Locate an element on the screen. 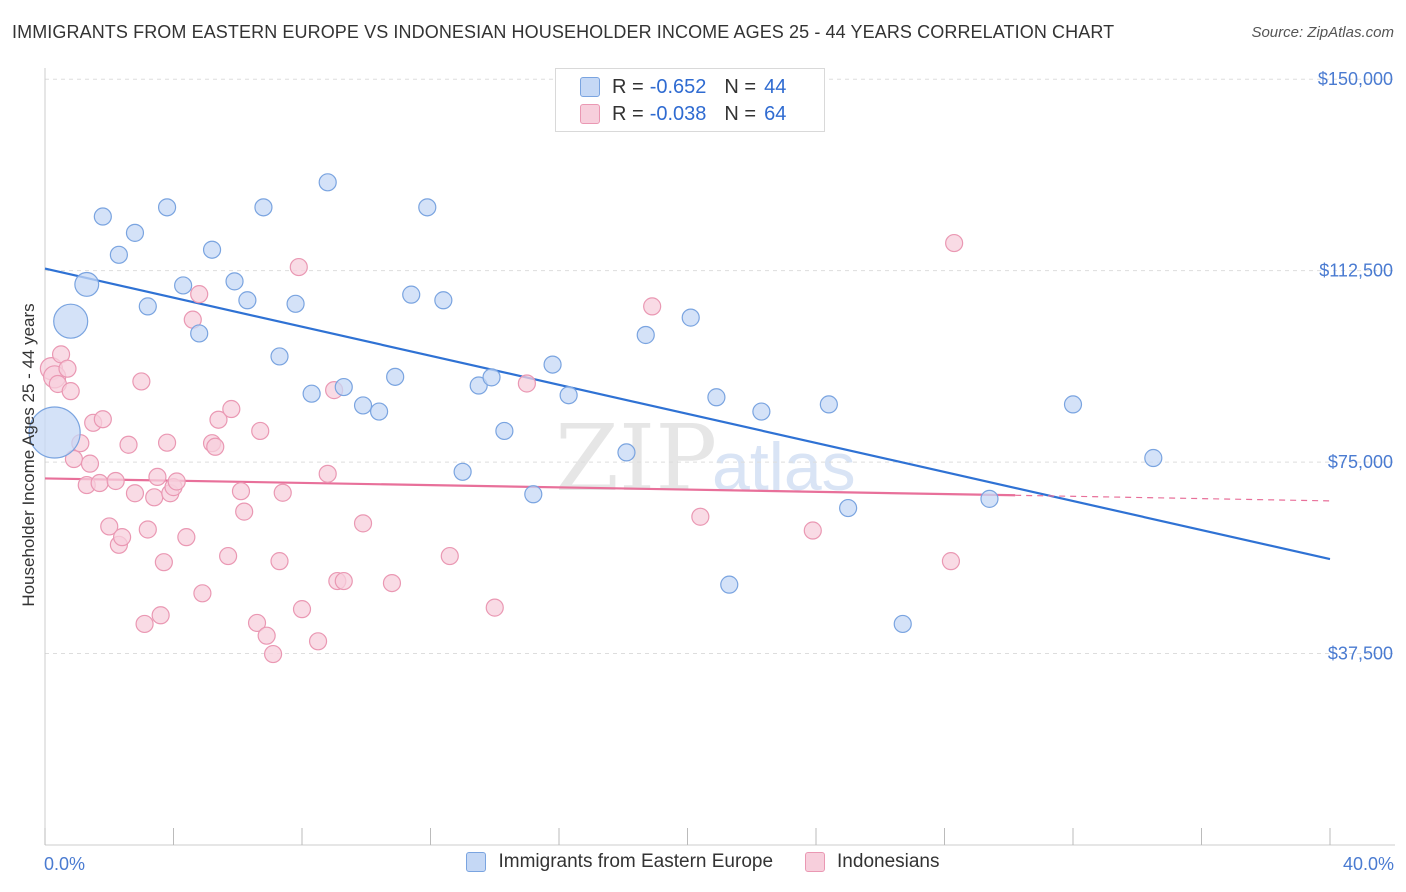 The height and width of the screenshot is (892, 1406). stats-legend: R = -0.652 N = 44 R = -0.038 N = 64 is located at coordinates (690, 100).